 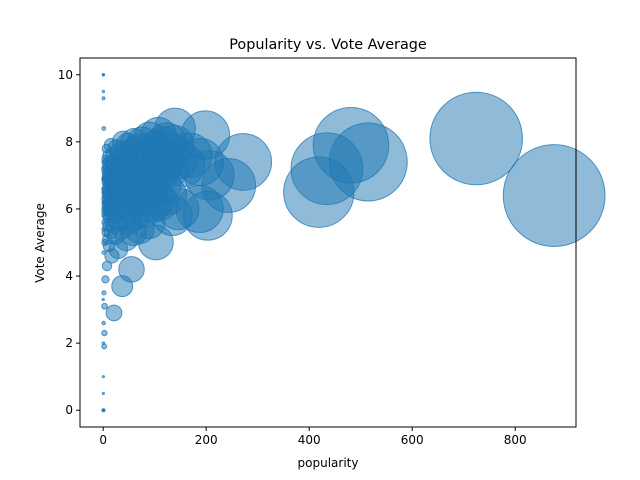 I want to click on y-tick-label: 8, so click(x=69, y=142).